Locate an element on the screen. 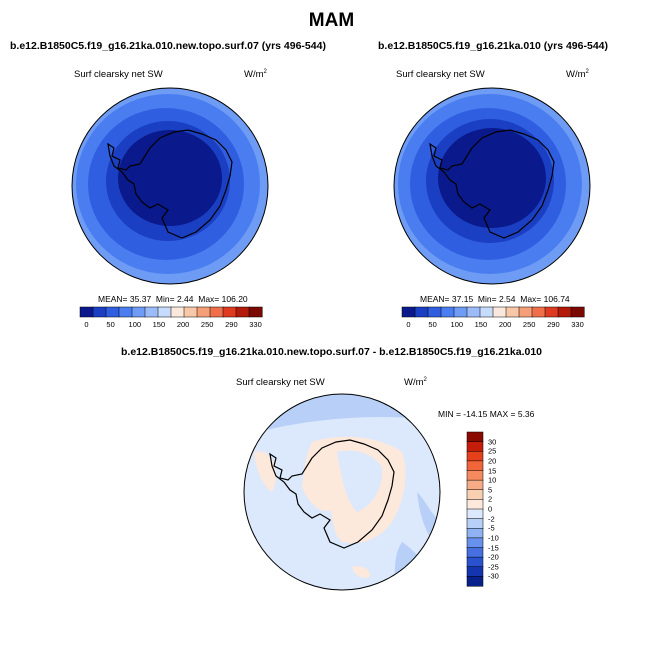  colorbar-tick-label: 25 is located at coordinates (492, 451).